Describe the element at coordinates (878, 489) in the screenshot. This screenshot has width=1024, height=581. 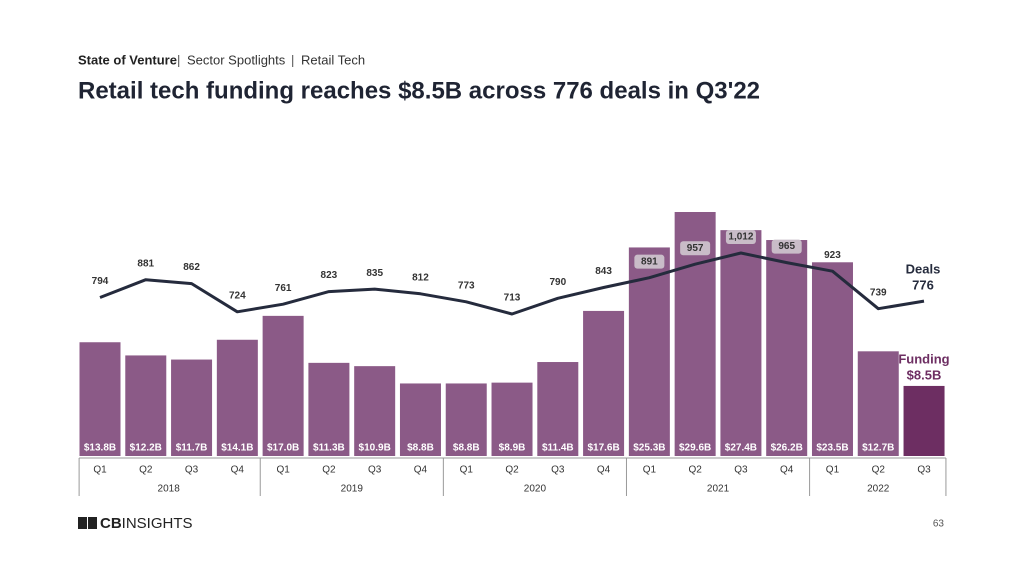
I see `group-label: 2022` at that location.